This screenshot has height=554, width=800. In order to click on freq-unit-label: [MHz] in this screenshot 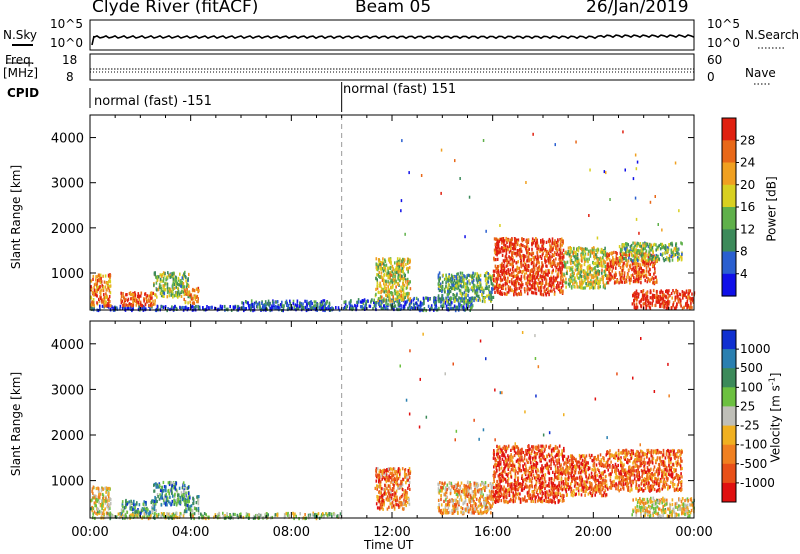, I will do `click(21, 73)`.